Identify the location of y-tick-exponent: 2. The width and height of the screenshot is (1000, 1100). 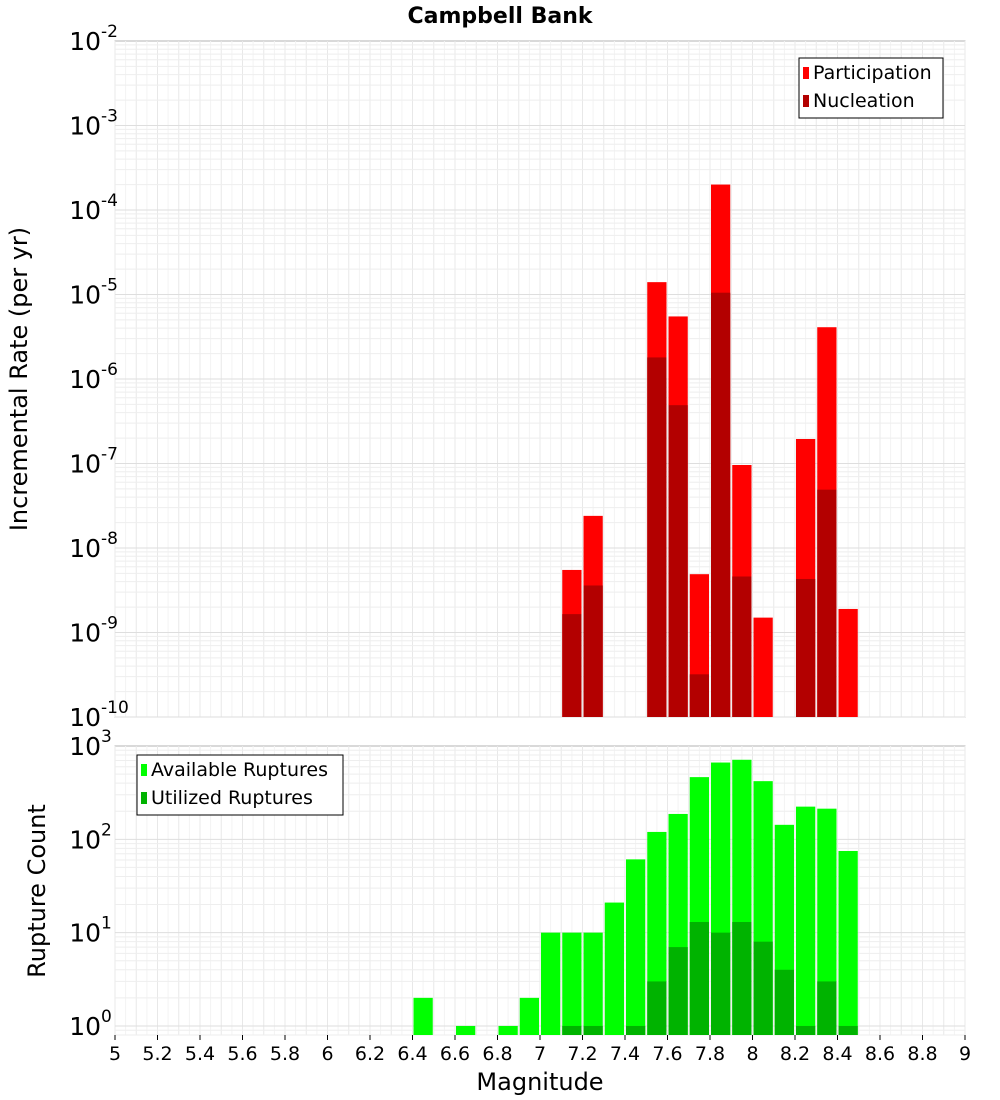
(106, 830).